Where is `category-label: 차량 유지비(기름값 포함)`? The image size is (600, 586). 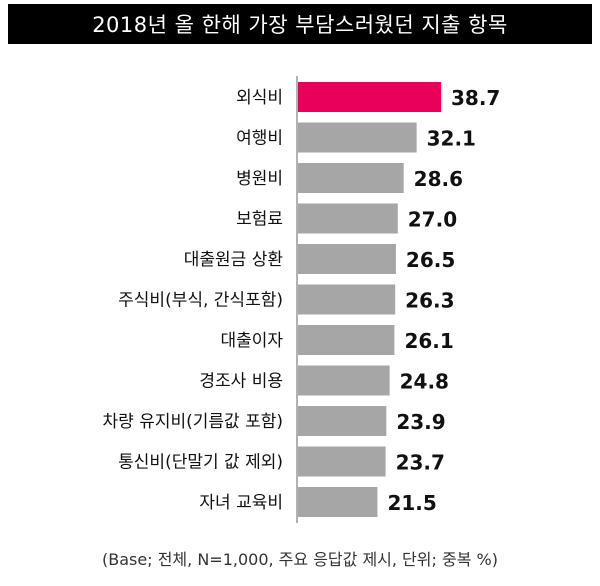 category-label: 차량 유지비(기름값 포함) is located at coordinates (193, 422).